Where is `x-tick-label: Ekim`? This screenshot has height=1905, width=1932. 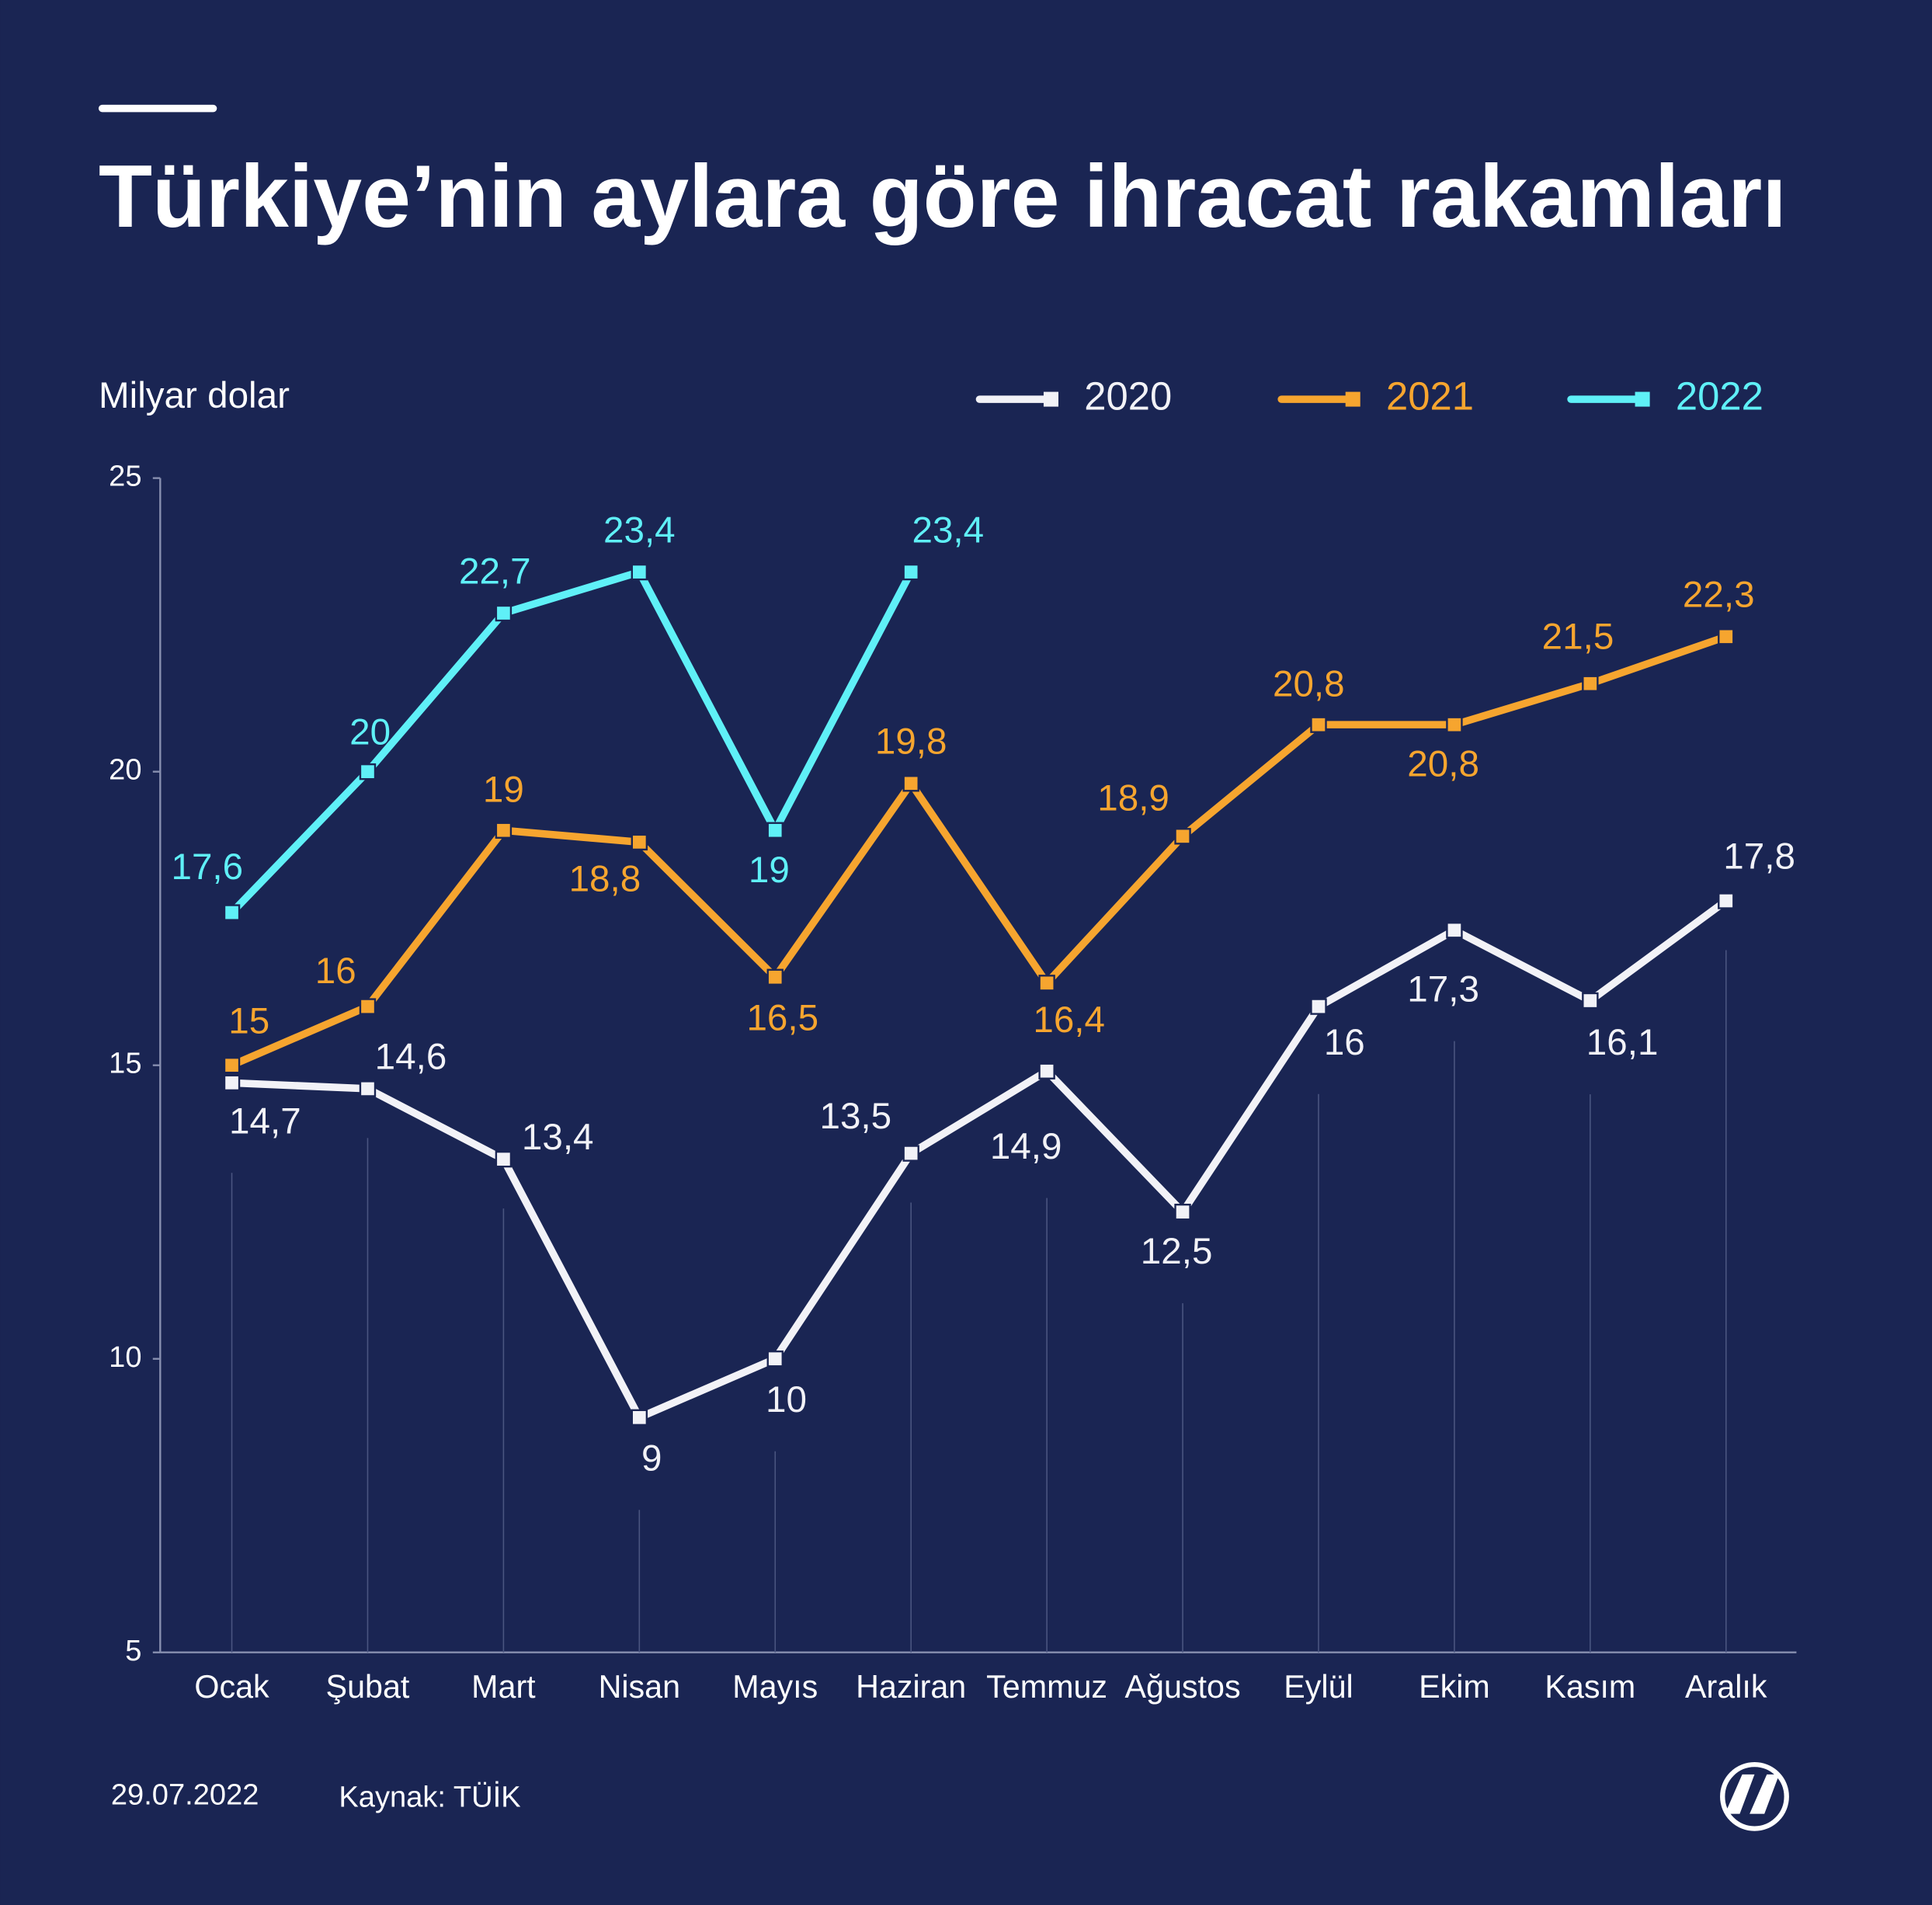
x-tick-label: Ekim is located at coordinates (1454, 1687).